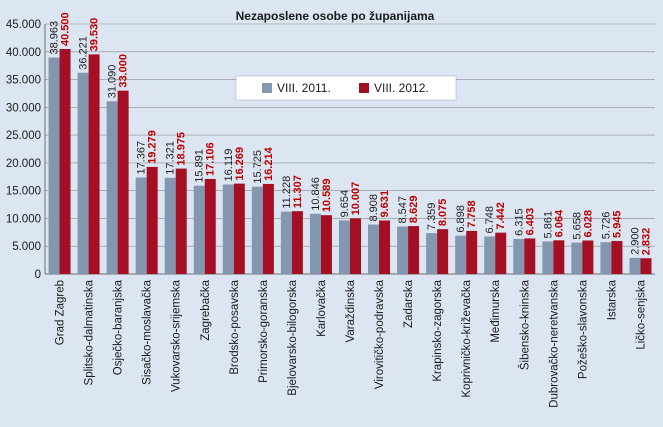  Describe the element at coordinates (23, 108) in the screenshot. I see `y-tick-label: 30.000` at that location.